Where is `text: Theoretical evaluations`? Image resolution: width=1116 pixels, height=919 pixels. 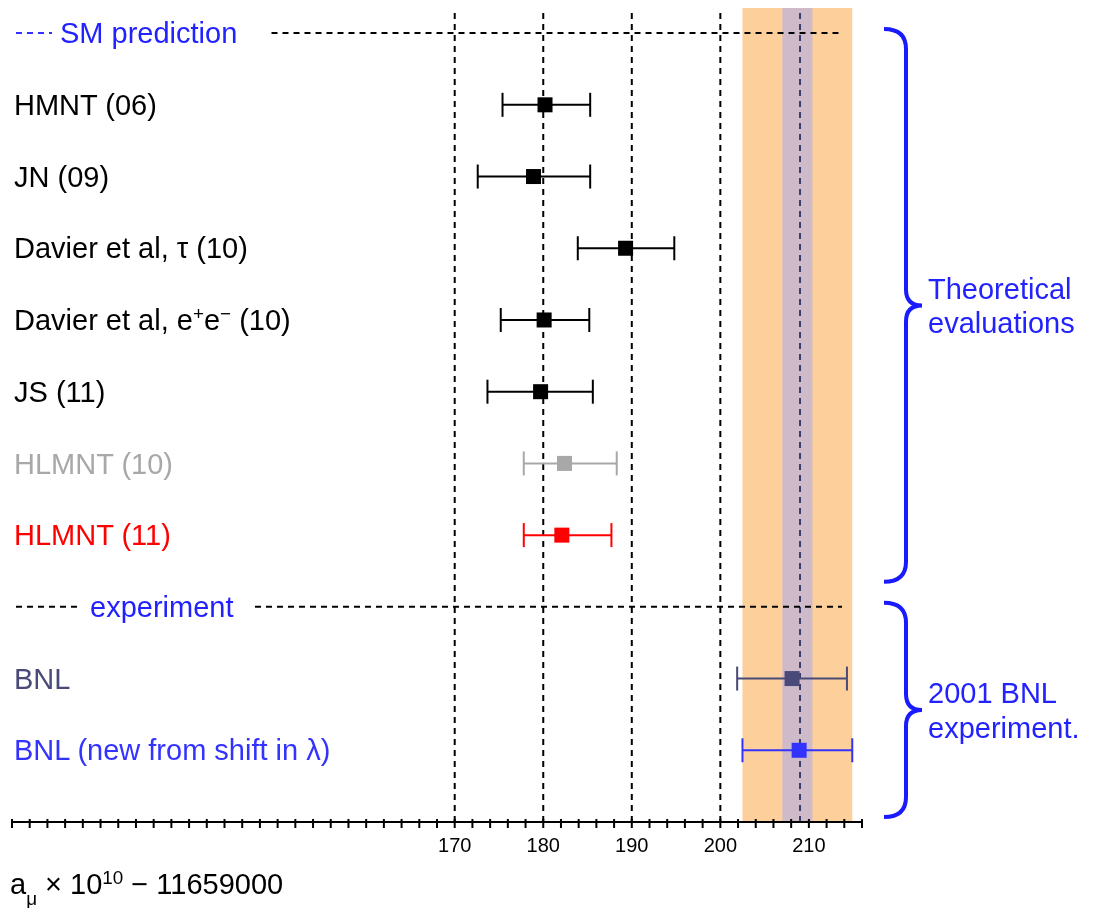
text: Theoretical evaluations is located at coordinates (1001, 306).